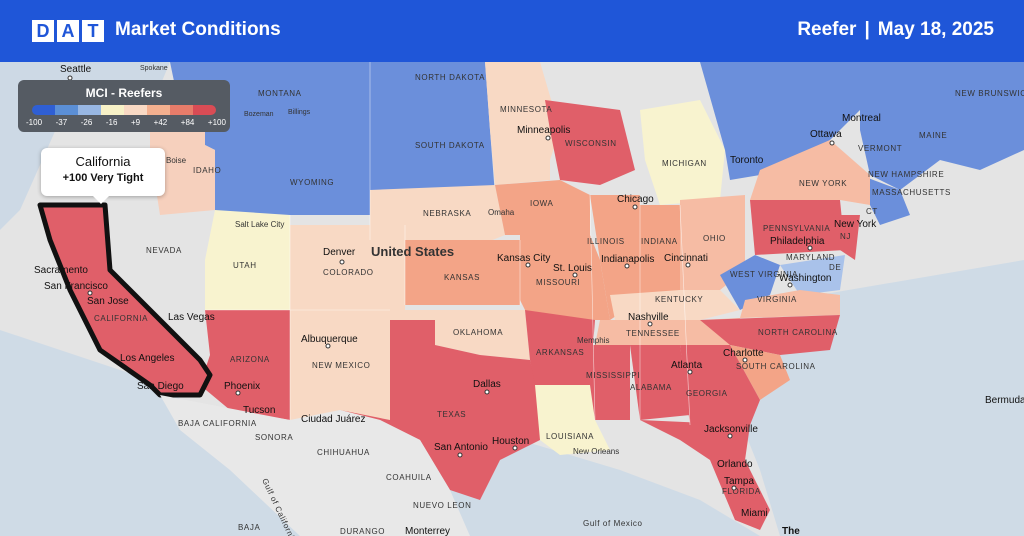 The image size is (1024, 536). Describe the element at coordinates (796, 228) in the screenshot. I see `state-label: PENNSYLVANIA` at that location.